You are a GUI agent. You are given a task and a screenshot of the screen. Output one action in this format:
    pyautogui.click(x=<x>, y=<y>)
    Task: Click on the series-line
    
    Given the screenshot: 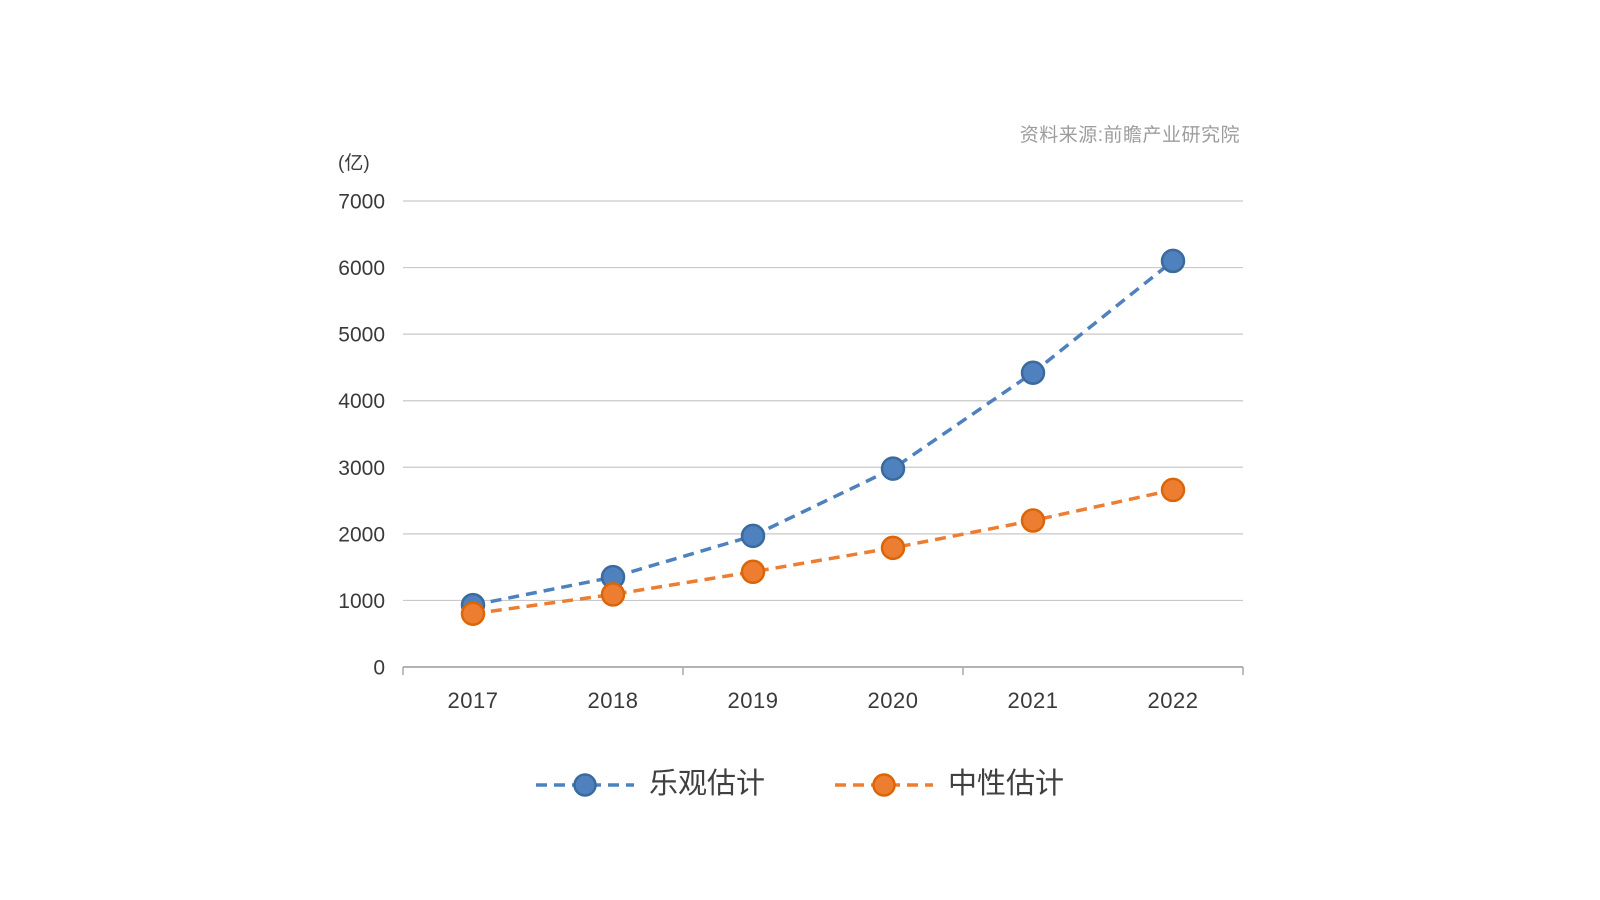 What is the action you would take?
    pyautogui.click(x=823, y=552)
    